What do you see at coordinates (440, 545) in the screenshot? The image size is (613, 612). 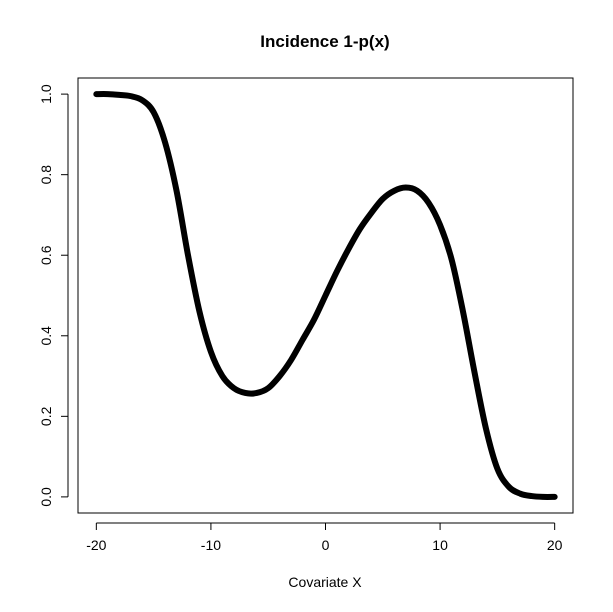 I see `x-tick-label: 10` at bounding box center [440, 545].